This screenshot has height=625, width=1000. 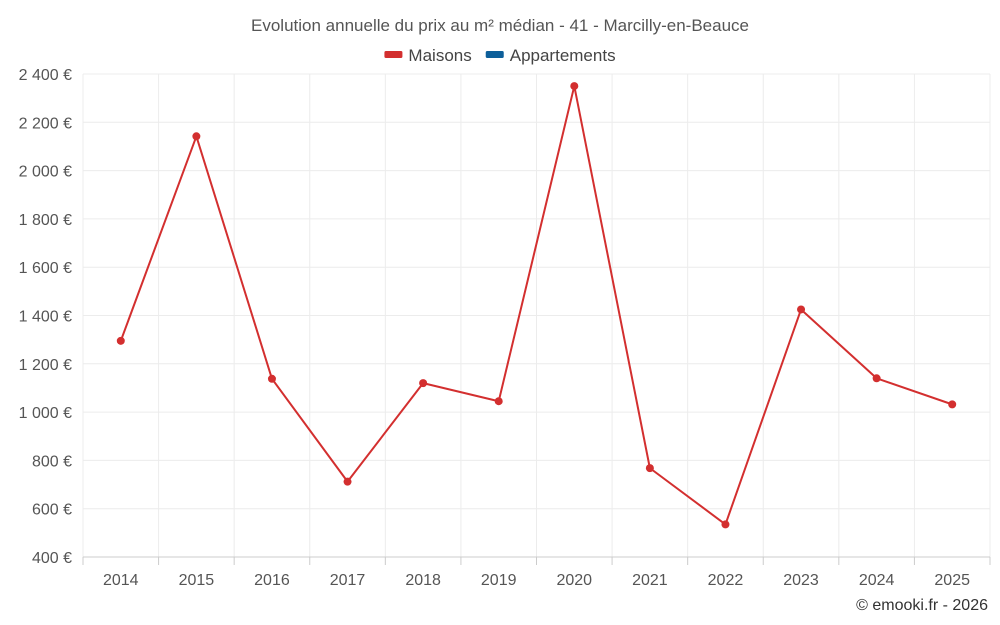 I want to click on legend-label-maisons: Maisons, so click(x=439, y=55).